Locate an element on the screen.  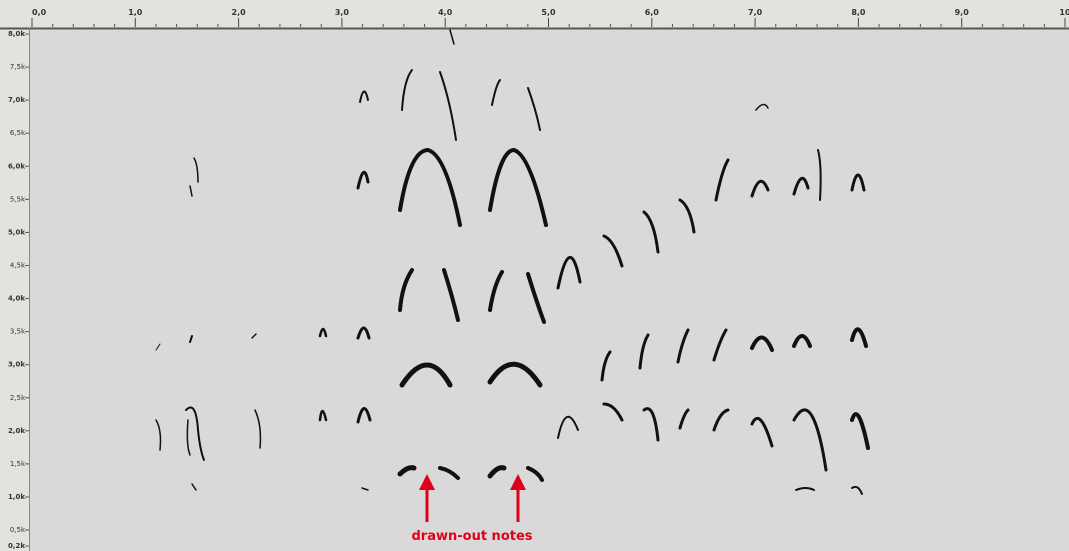
y-tick-label: 8,0k is located at coordinates (16, 34).